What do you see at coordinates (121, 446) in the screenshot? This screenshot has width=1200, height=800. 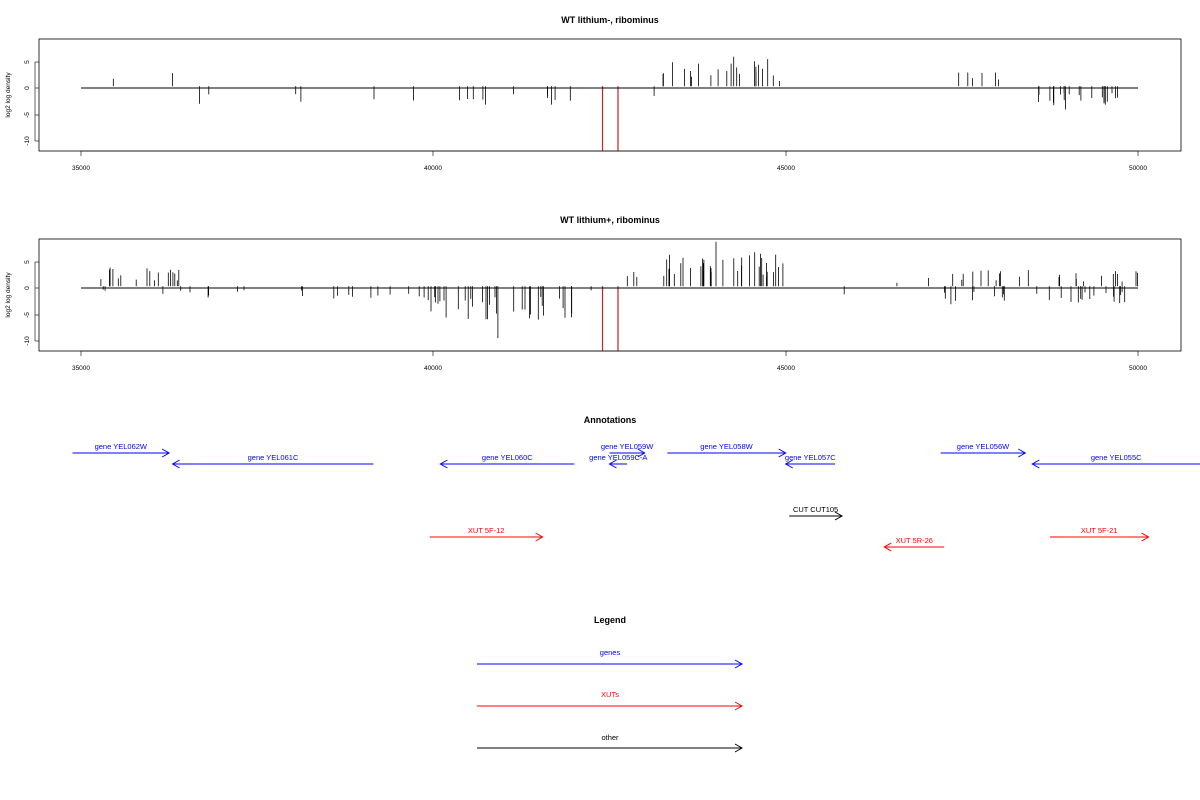 I see `feature-label: gene YEL062W` at bounding box center [121, 446].